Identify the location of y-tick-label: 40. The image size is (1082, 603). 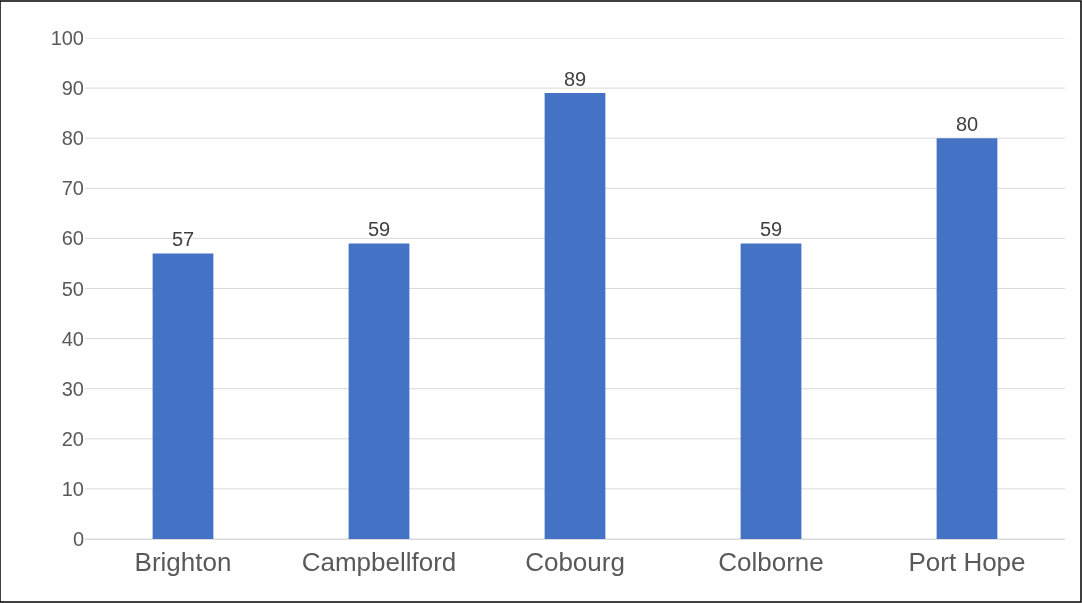
(72, 338).